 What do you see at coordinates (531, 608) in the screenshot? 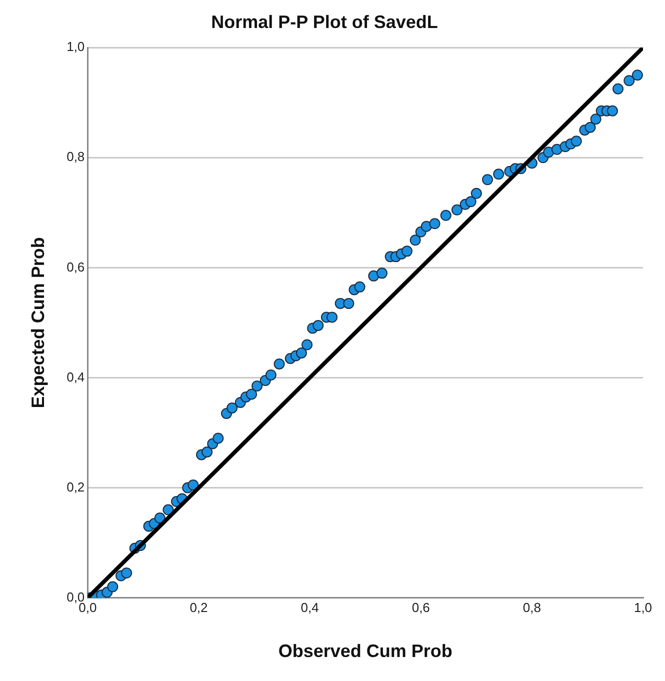
I see `x-tick-label: 0,8` at bounding box center [531, 608].